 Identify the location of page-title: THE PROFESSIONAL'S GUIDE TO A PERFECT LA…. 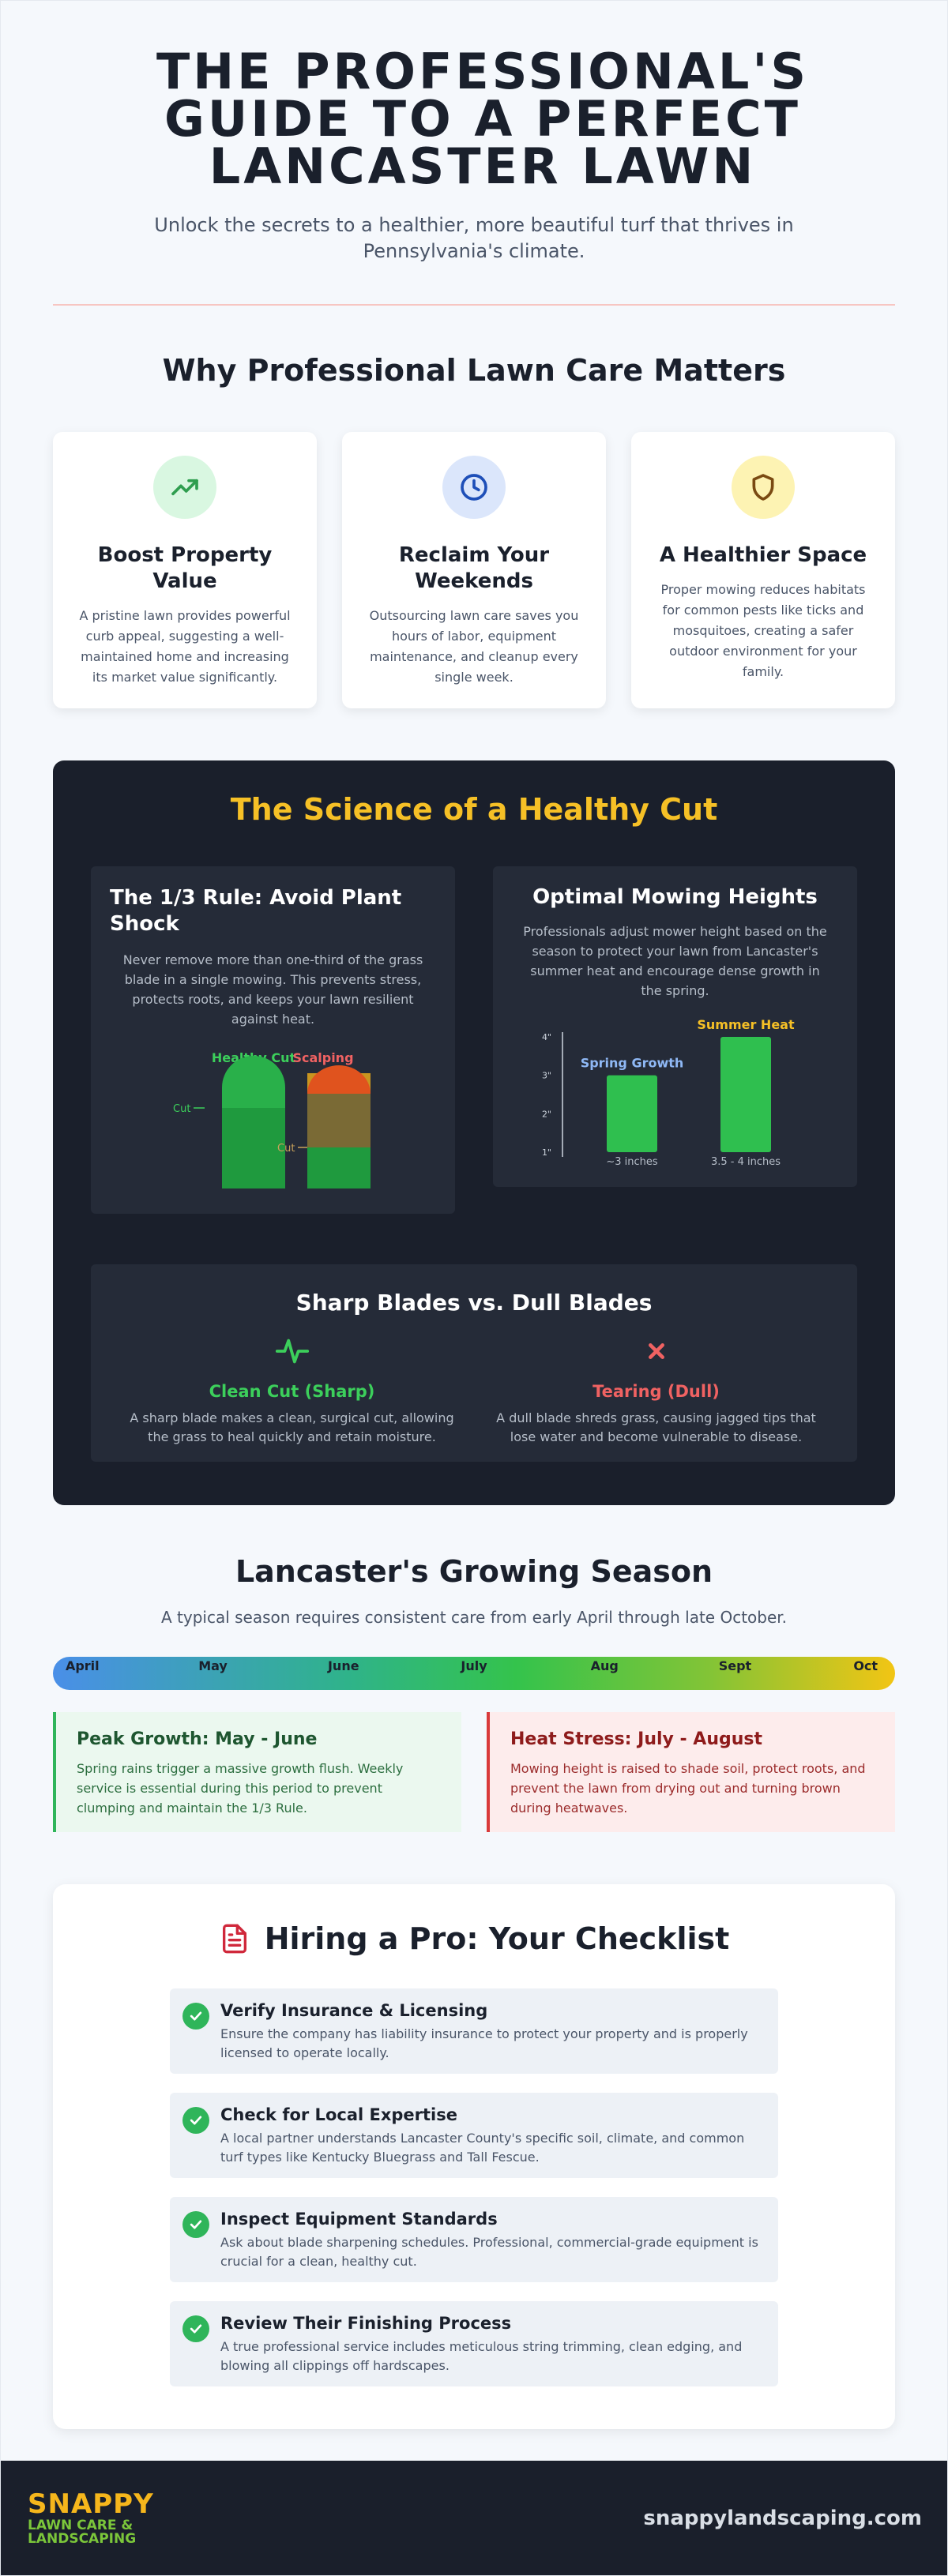
(483, 119).